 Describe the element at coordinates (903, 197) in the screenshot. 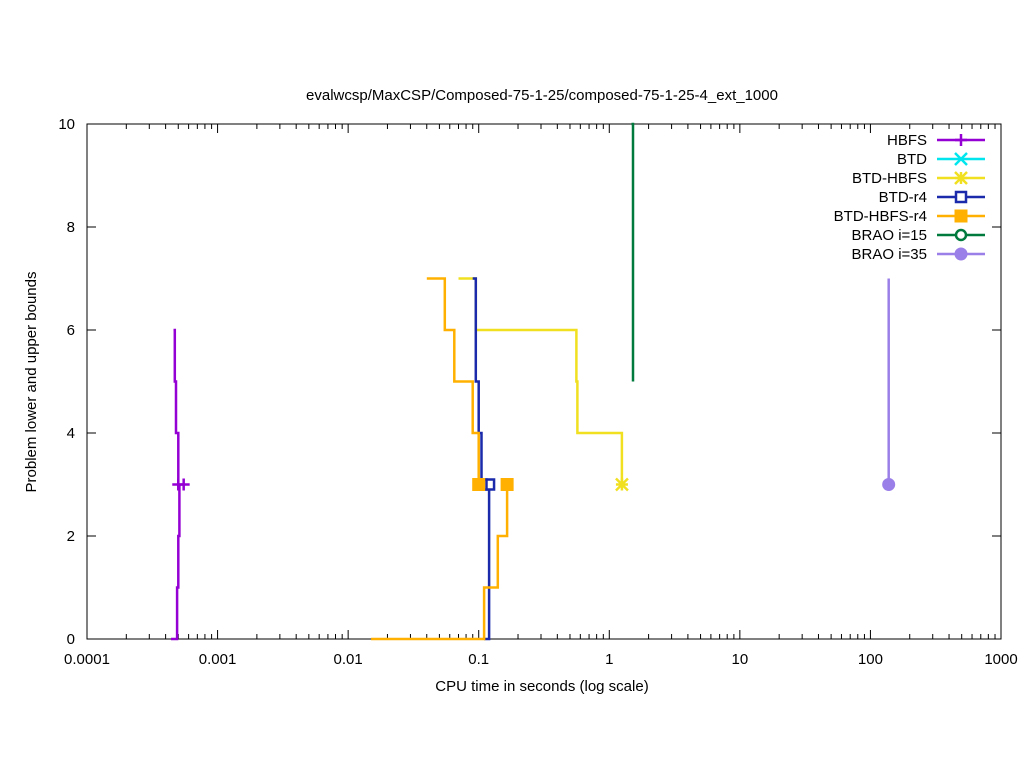

I see `legend-label: BTD-r4` at that location.